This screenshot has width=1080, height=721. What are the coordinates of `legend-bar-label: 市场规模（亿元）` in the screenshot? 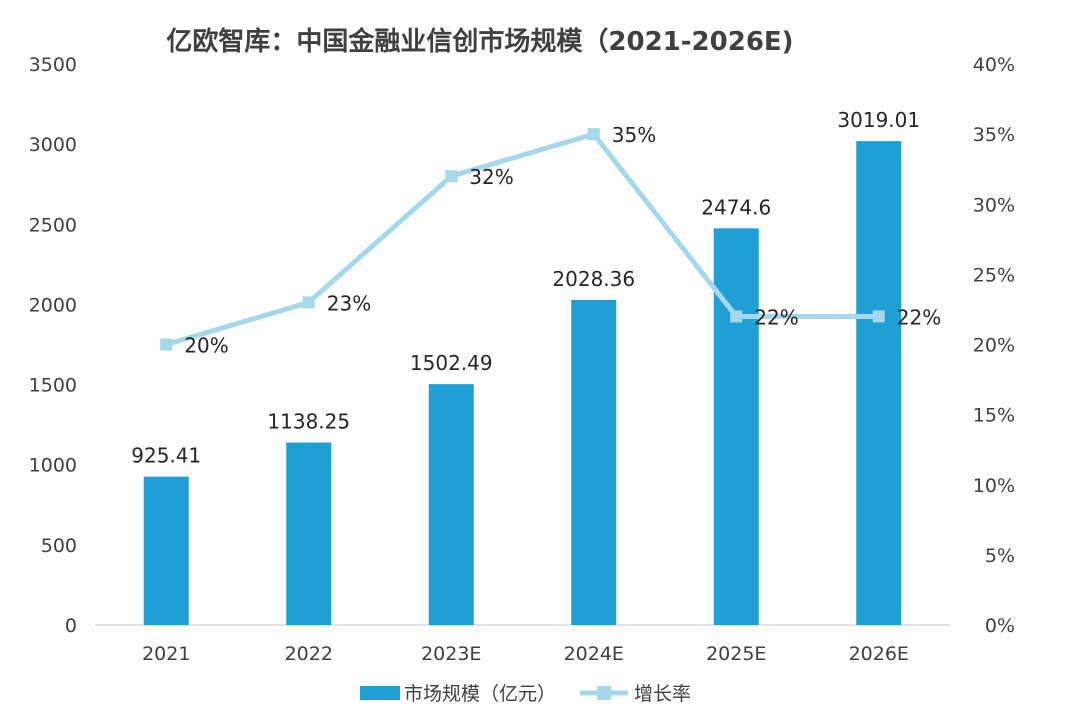 It's located at (480, 694).